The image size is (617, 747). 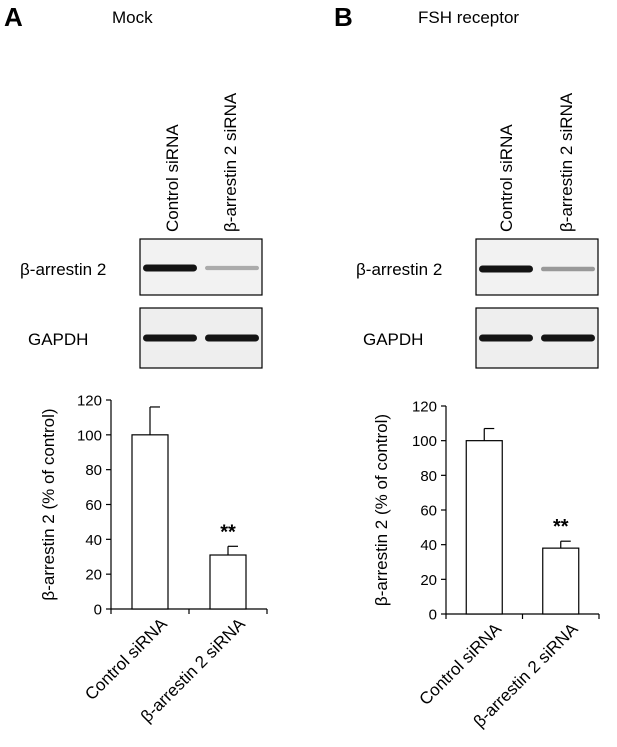 I want to click on panel-a-blot-label-gapdh: GAPDH, so click(x=58, y=339).